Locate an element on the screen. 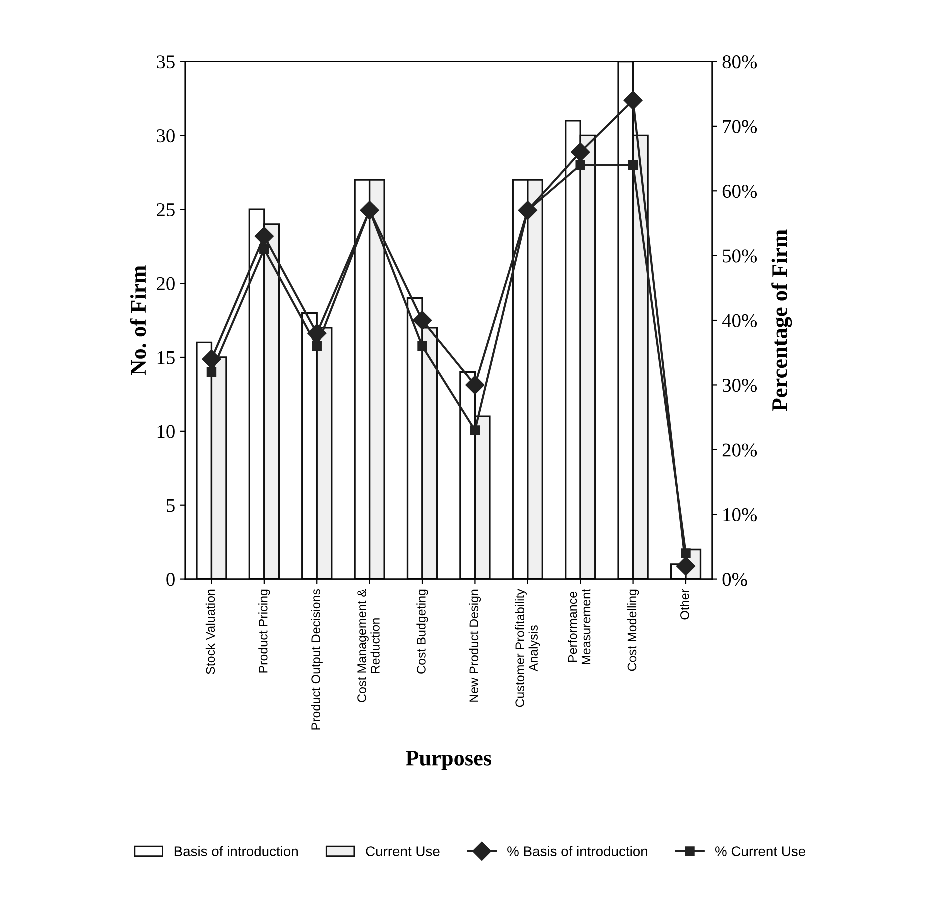 The image size is (941, 908). x-axis-title: Purposes is located at coordinates (449, 760).